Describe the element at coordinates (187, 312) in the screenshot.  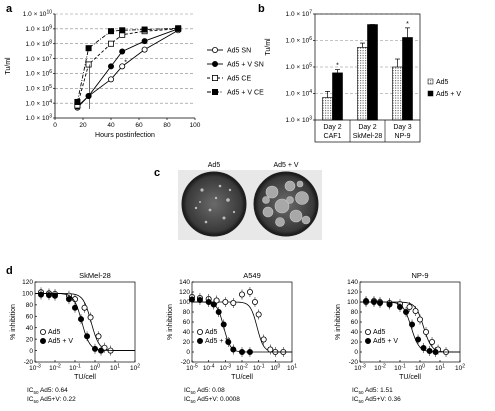
I see `y-tick-label: 80` at that location.